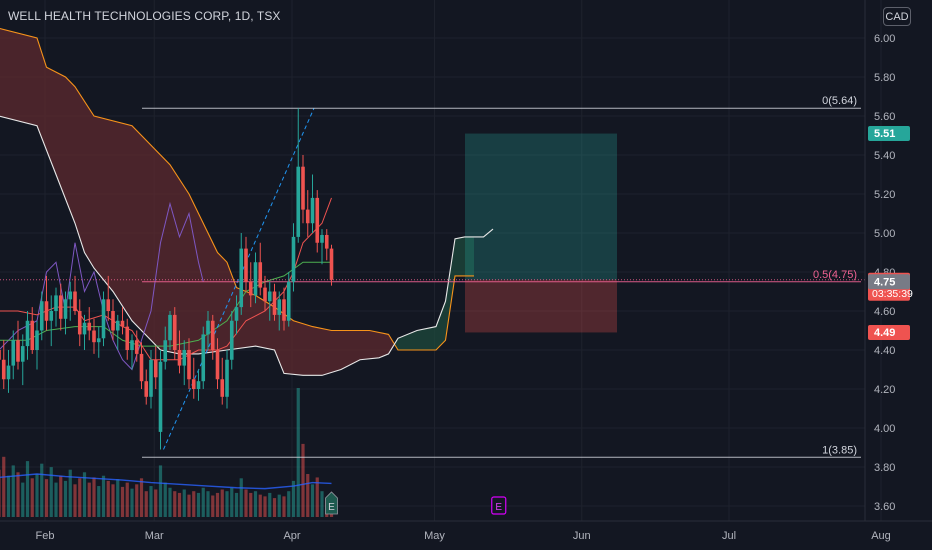 The width and height of the screenshot is (932, 550). I want to click on price-tick-label: 4.00, so click(884, 429).